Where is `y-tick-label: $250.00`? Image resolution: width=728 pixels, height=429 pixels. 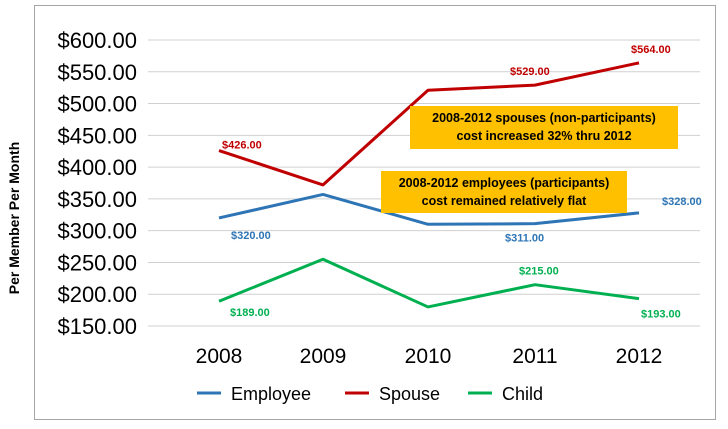 y-tick-label: $250.00 is located at coordinates (97, 262).